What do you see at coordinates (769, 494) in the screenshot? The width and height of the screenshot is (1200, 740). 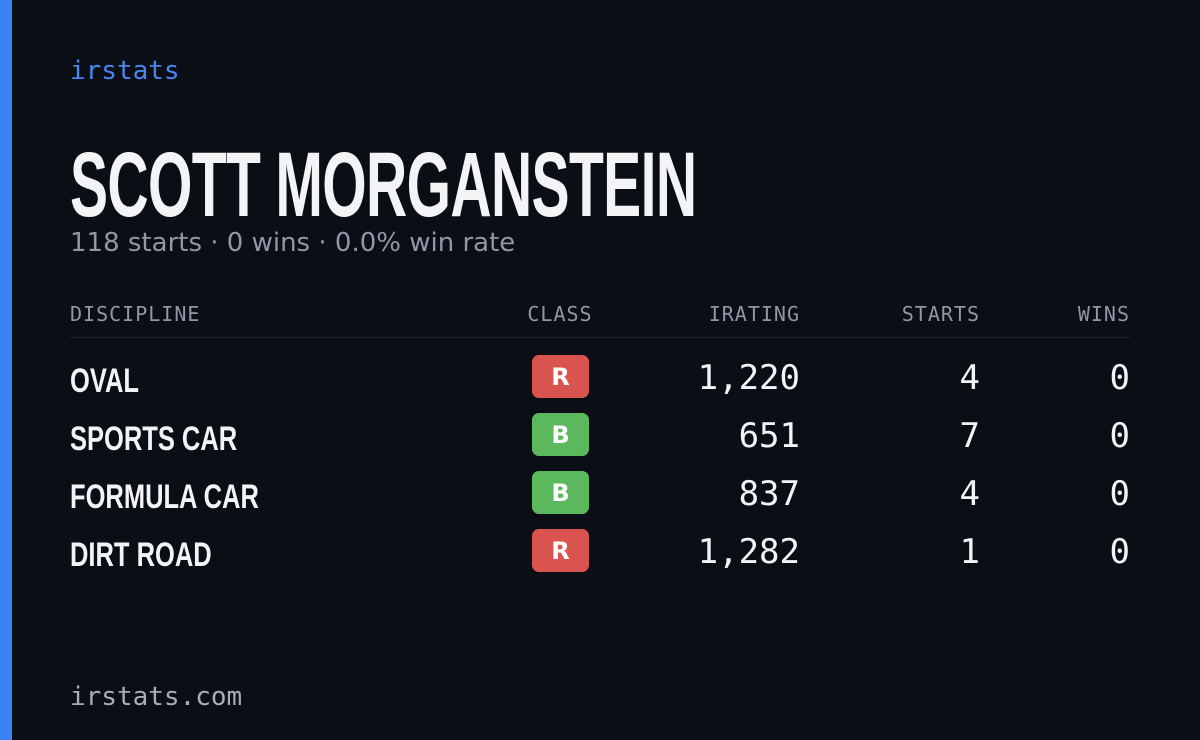 I see `irating: 837` at bounding box center [769, 494].